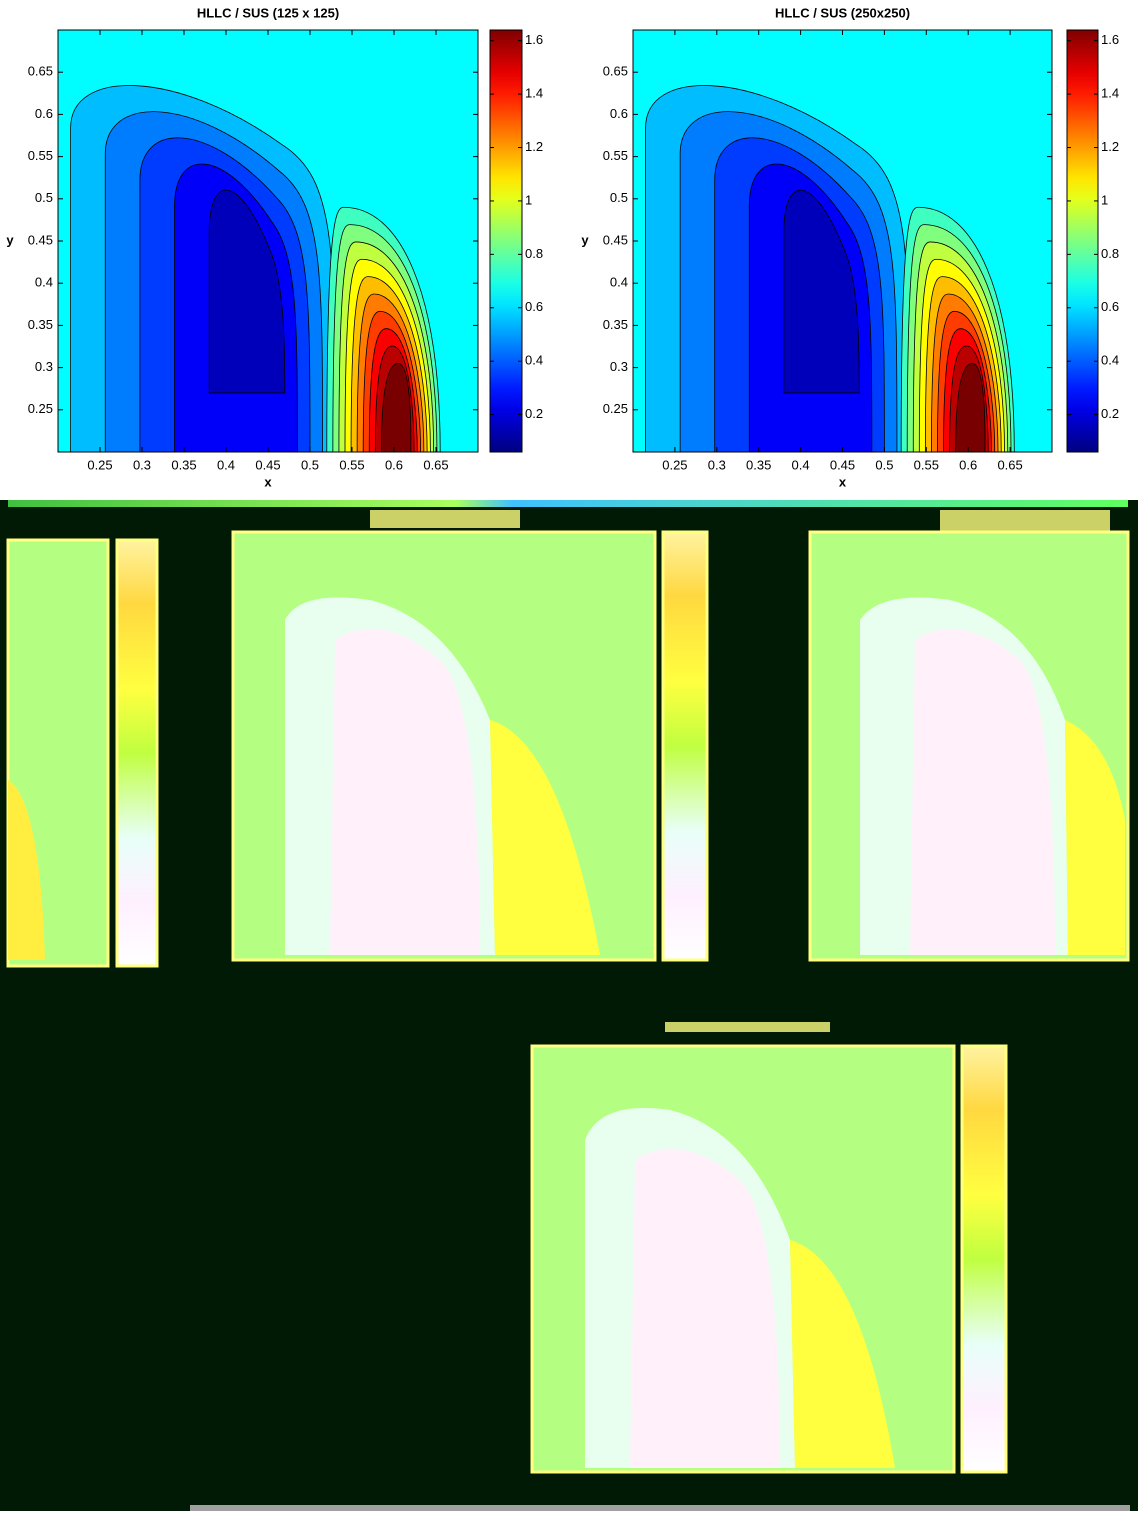 The height and width of the screenshot is (1516, 1138). I want to click on chart-title: HLLC / SUS (250x250), so click(842, 12).